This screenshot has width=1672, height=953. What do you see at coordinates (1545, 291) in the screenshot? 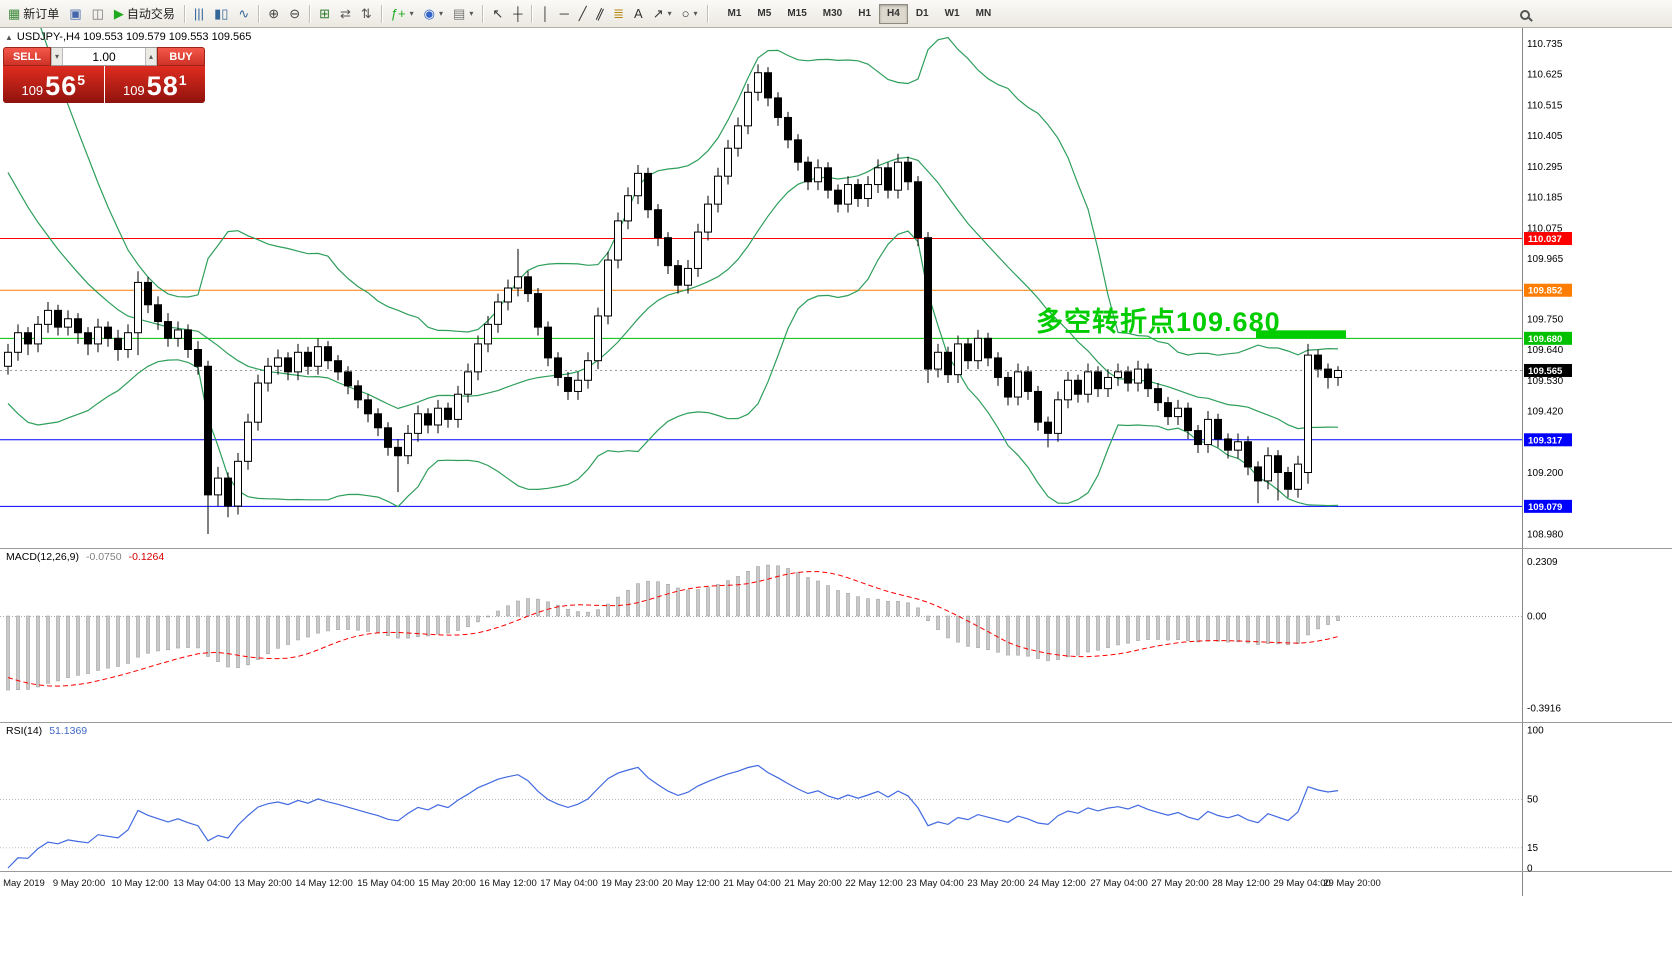
I see `svg-text: 109.852` at bounding box center [1545, 291].